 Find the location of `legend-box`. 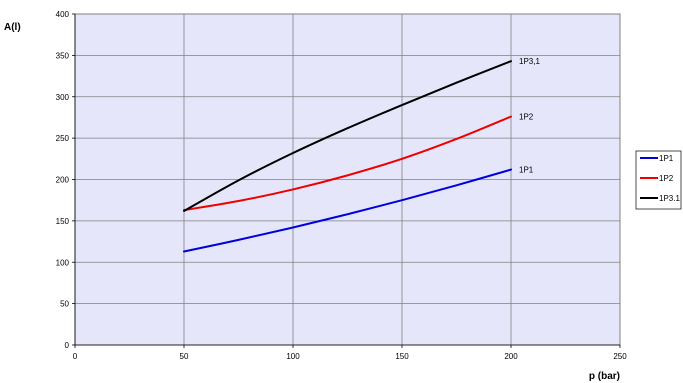

legend-box is located at coordinates (658, 180).